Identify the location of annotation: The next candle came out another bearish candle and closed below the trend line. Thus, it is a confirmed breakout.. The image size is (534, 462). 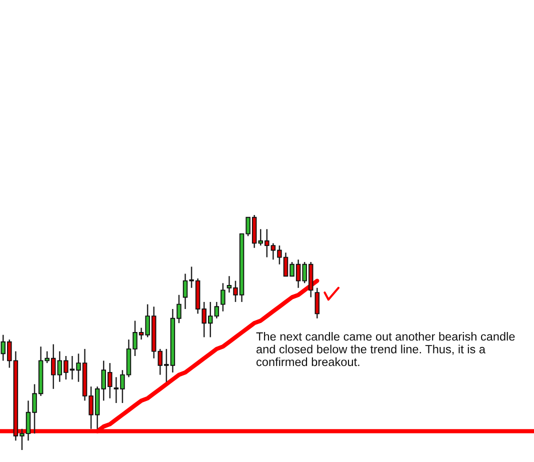
(385, 349).